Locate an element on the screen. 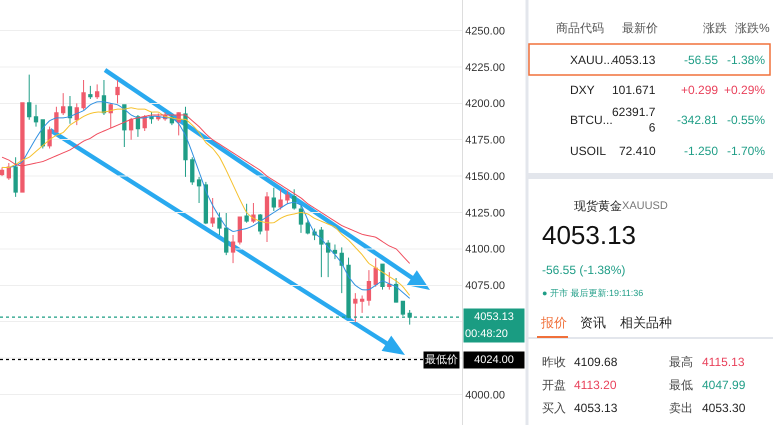 Image resolution: width=773 pixels, height=425 pixels. text: USOIL is located at coordinates (588, 151).